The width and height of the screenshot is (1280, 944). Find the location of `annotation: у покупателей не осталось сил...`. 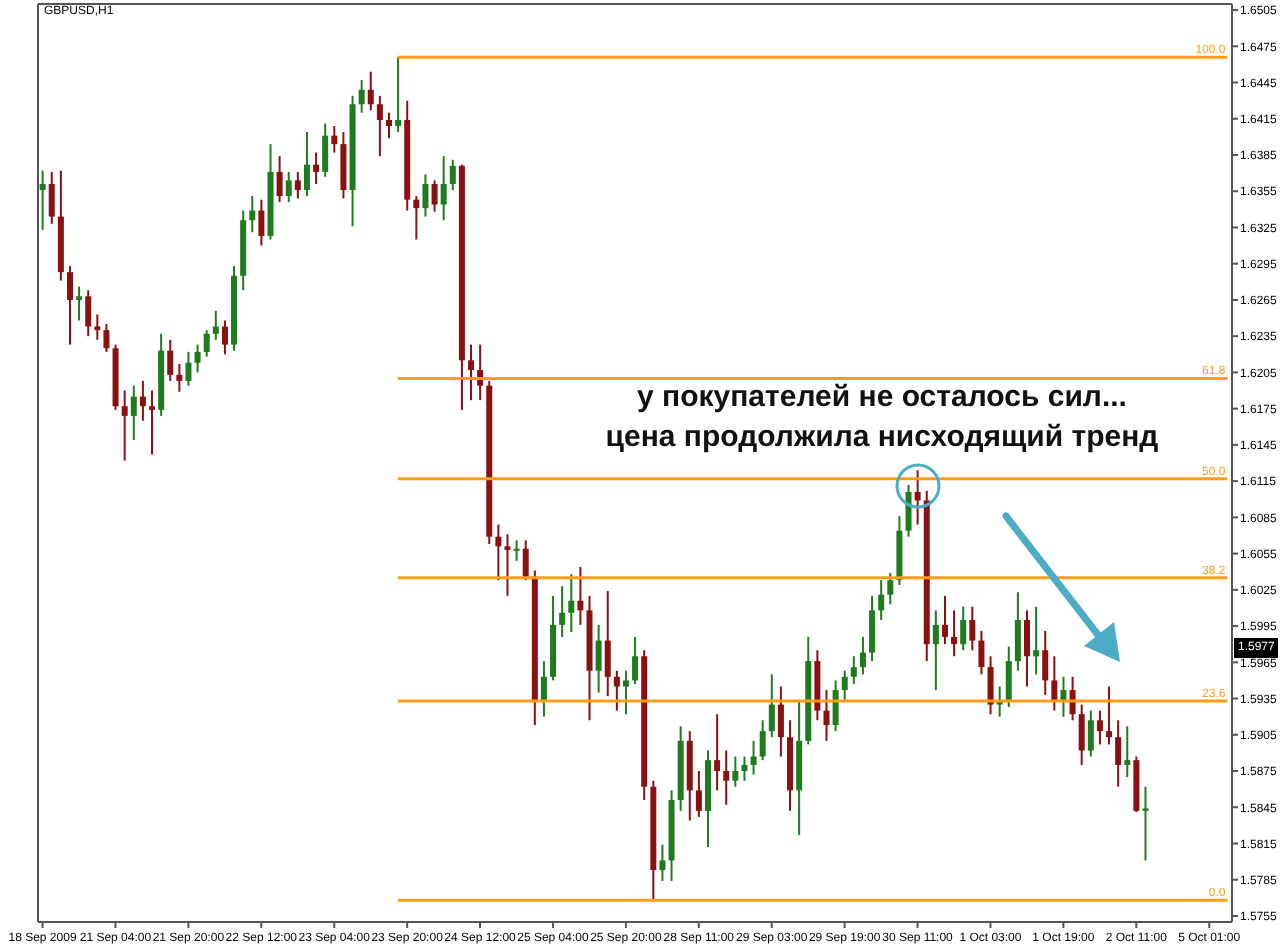

annotation: у покупателей не осталось сил... is located at coordinates (882, 398).